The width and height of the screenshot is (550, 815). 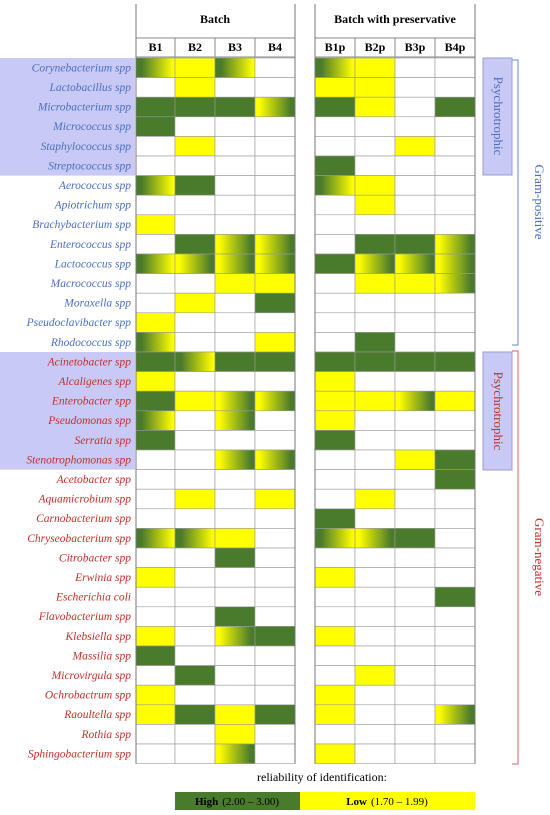 What do you see at coordinates (84, 108) in the screenshot?
I see `row-label: Microbacterium spp` at bounding box center [84, 108].